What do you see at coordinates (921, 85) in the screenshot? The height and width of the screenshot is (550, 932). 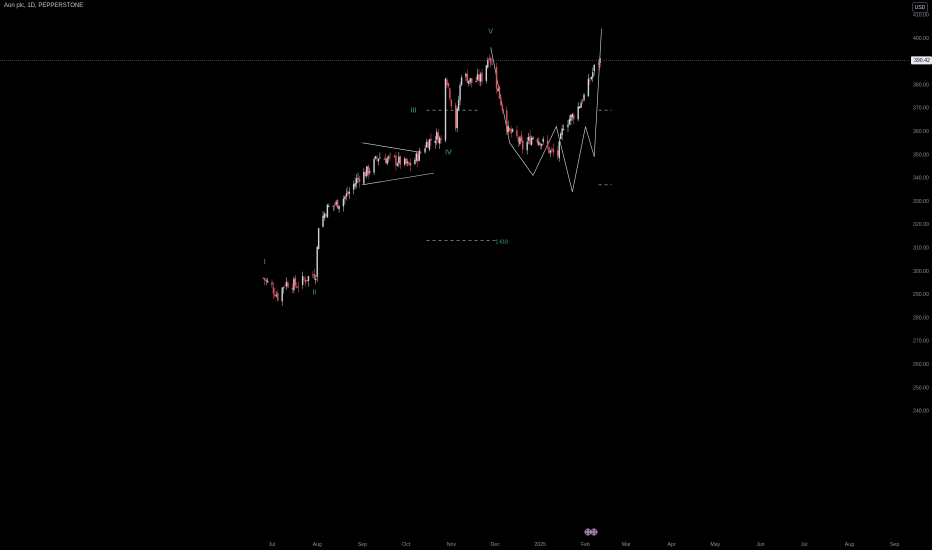 I see `y-tick-label: 380.00` at bounding box center [921, 85].